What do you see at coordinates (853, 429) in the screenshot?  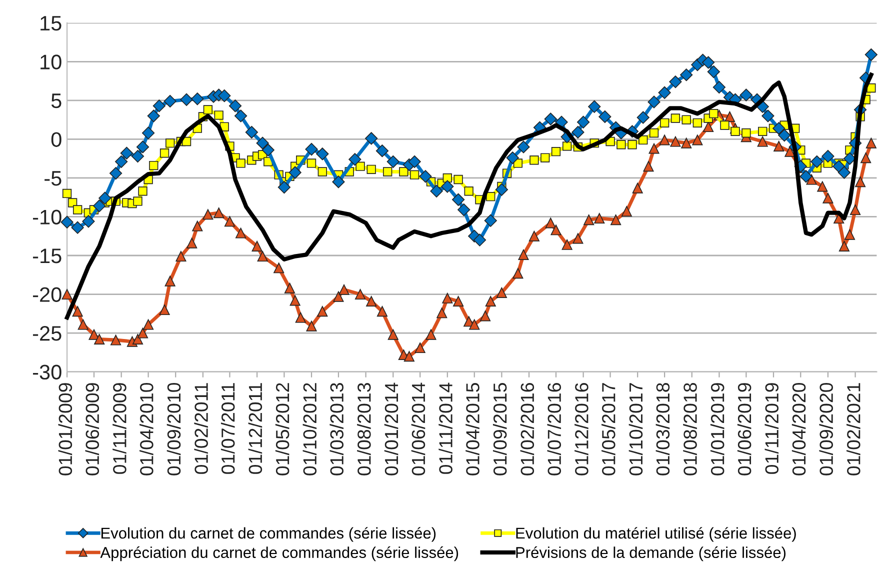 I see `x-tick-label: 01/02/2021` at bounding box center [853, 429].